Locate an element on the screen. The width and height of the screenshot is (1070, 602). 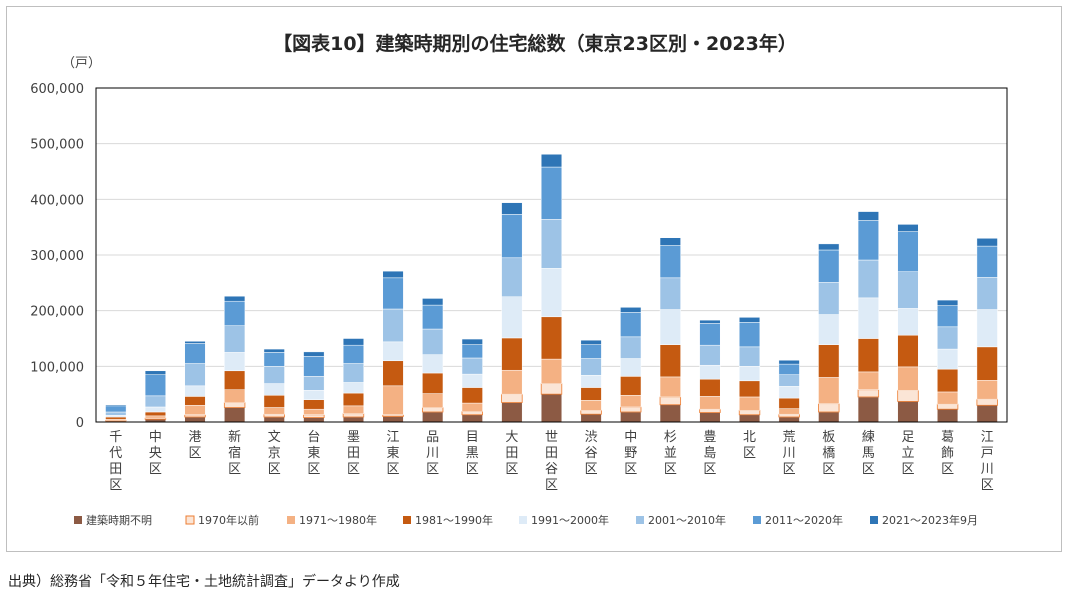
legend-label: 1970年以前 is located at coordinates (228, 520).